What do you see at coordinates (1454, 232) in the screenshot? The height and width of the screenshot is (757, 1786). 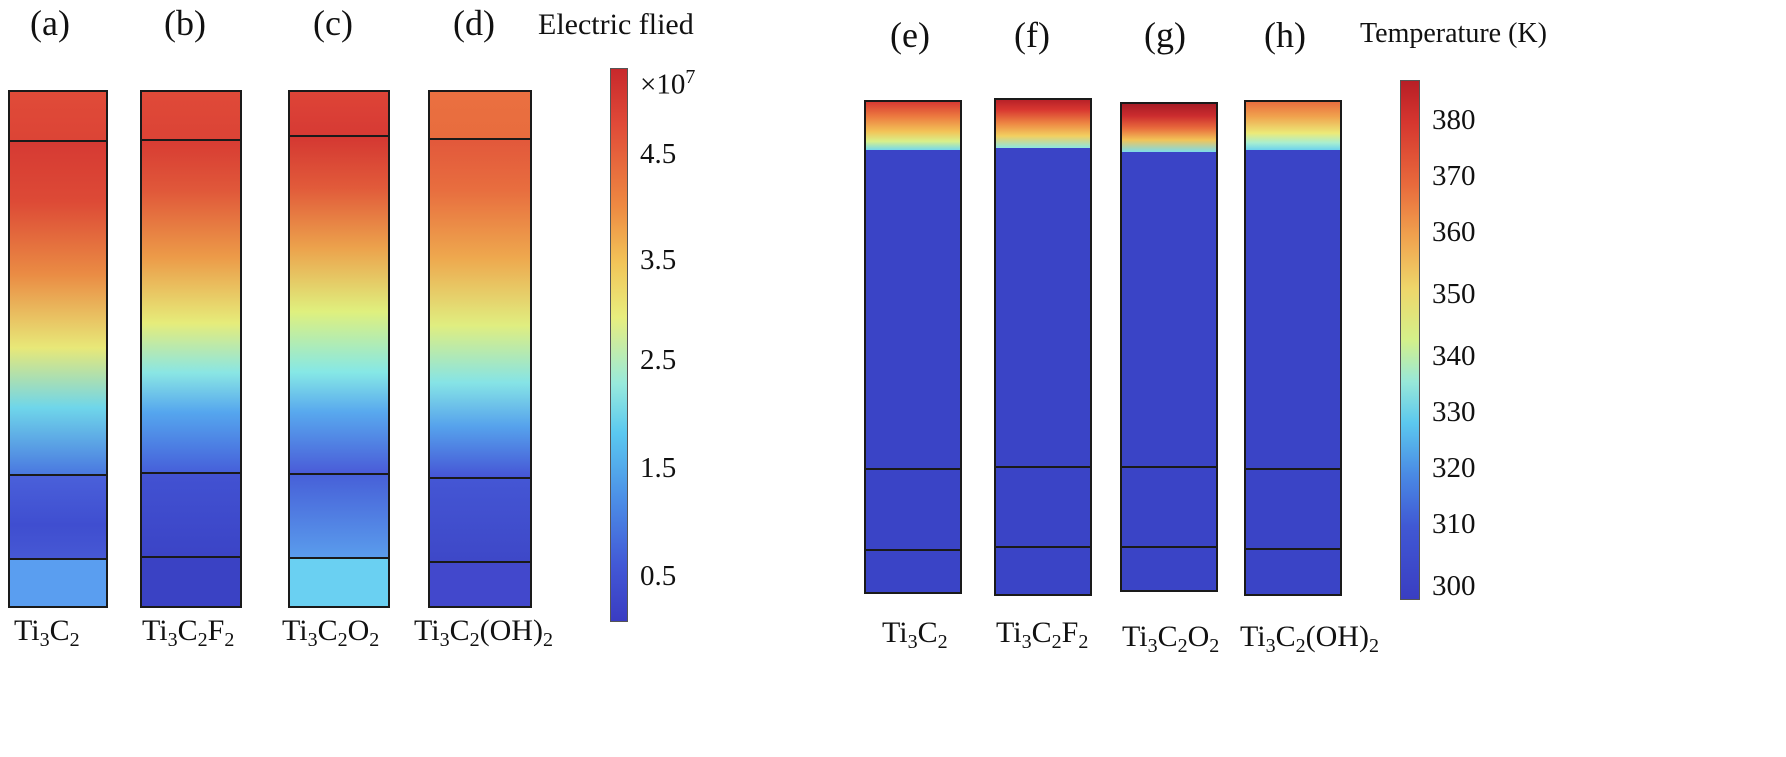 I see `temperature-tick-360: 360` at bounding box center [1454, 232].